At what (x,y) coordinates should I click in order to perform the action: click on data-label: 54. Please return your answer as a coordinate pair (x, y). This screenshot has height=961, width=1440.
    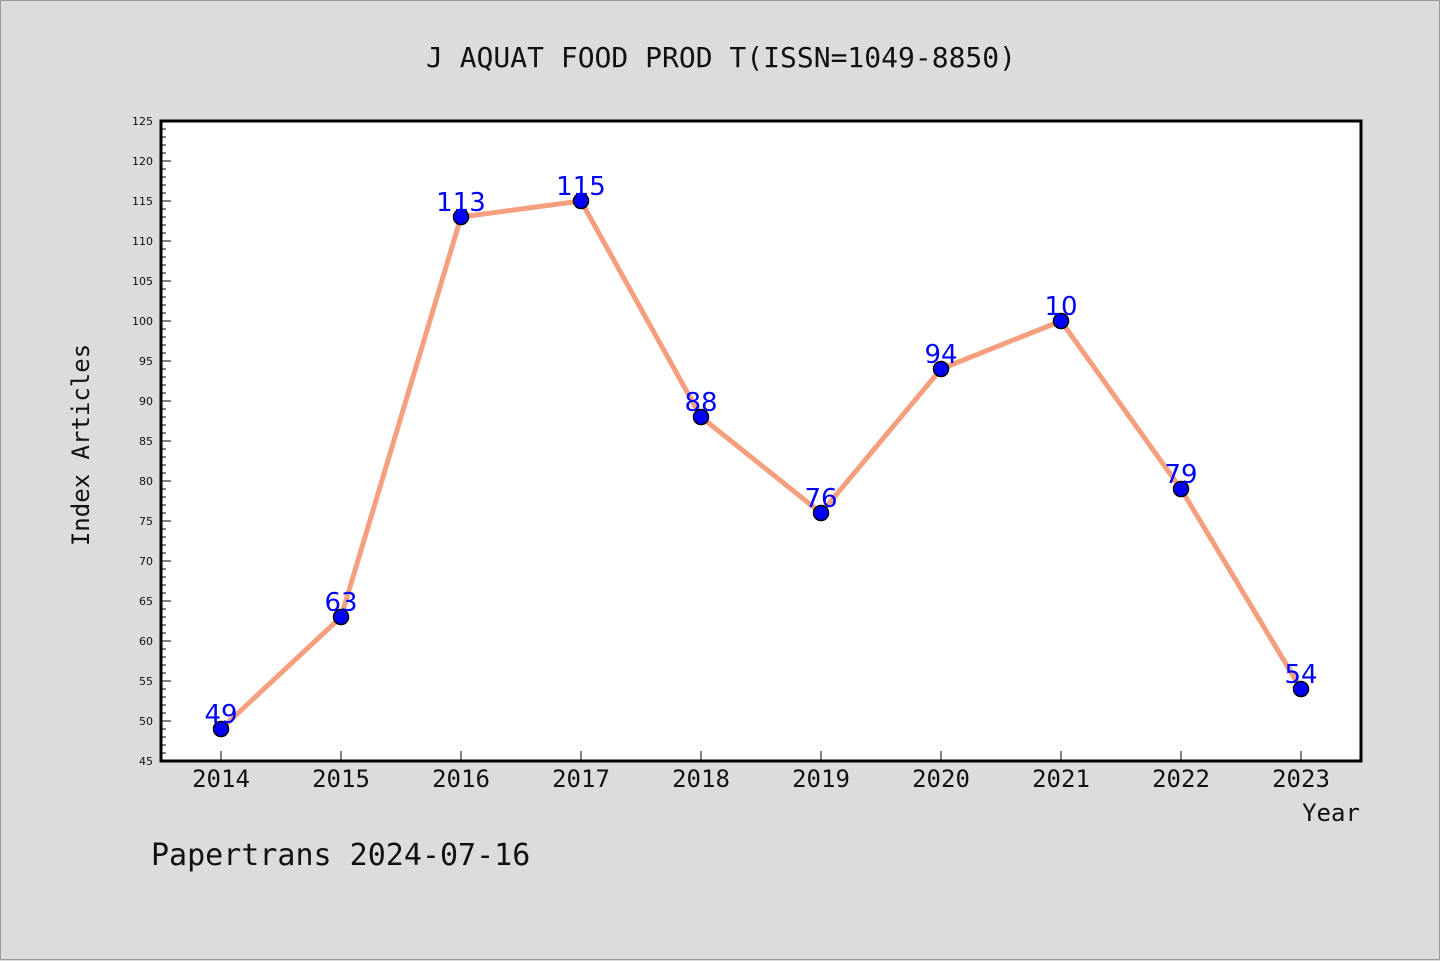
    Looking at the image, I should click on (1300, 675).